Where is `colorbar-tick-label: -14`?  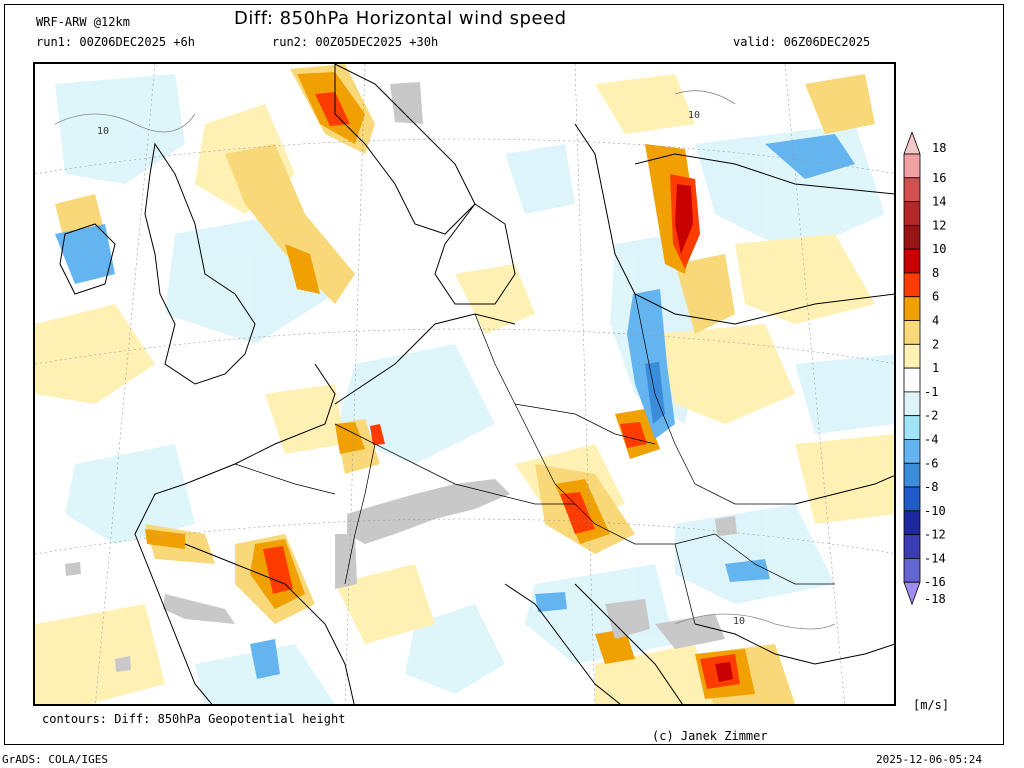
colorbar-tick-label: -14 is located at coordinates (935, 558).